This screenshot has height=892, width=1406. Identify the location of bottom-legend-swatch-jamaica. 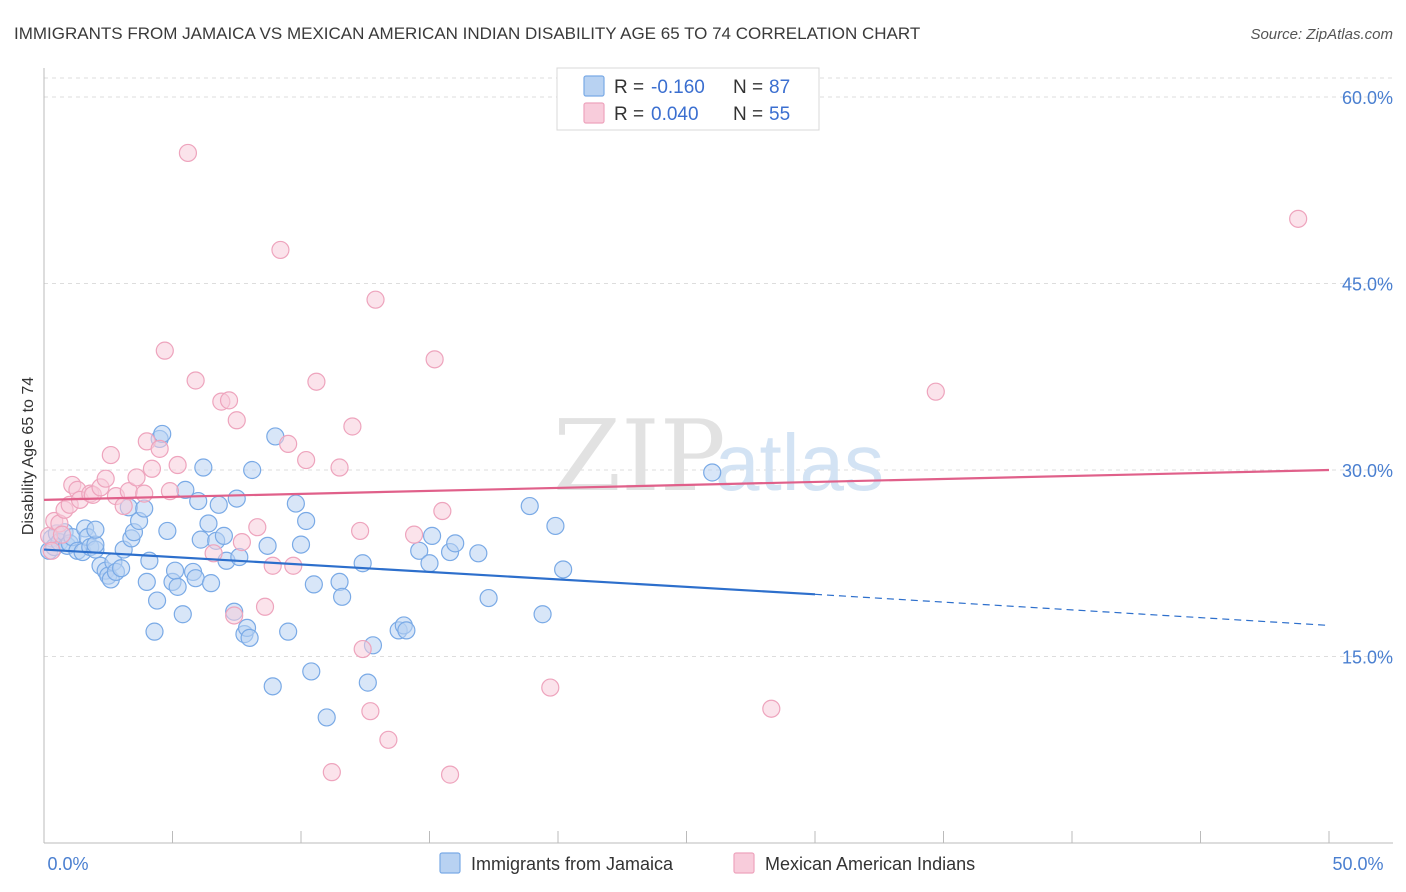
(450, 863).